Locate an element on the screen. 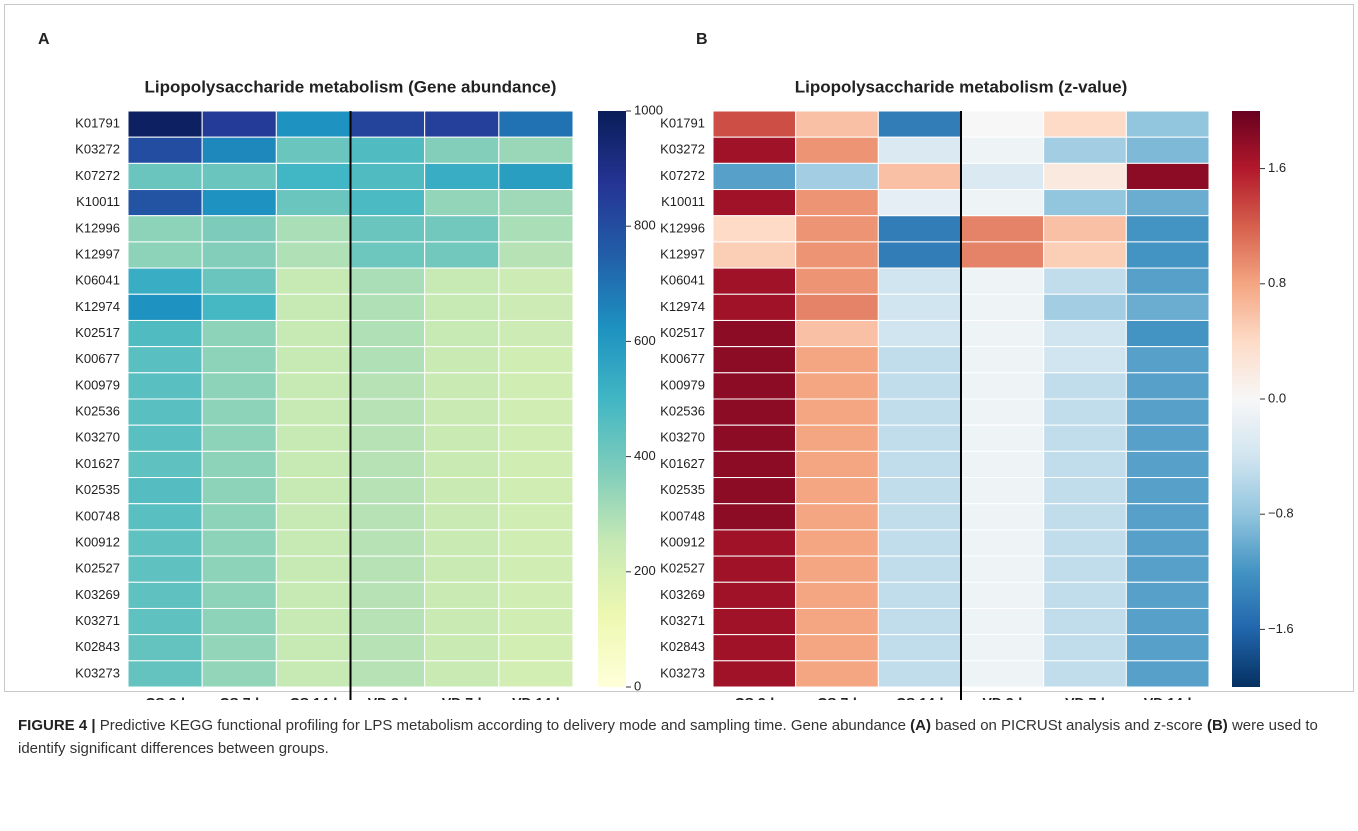  row-label: K00677 is located at coordinates (97, 358).